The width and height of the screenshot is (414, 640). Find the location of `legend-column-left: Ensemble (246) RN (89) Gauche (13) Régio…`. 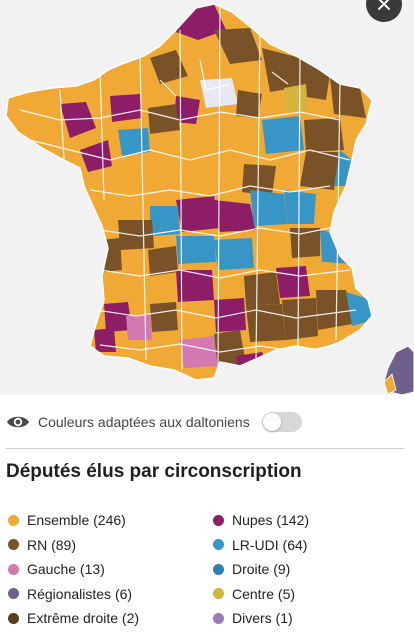

legend-column-left: Ensemble (246) RN (89) Gauche (13) Régio… is located at coordinates (73, 569).